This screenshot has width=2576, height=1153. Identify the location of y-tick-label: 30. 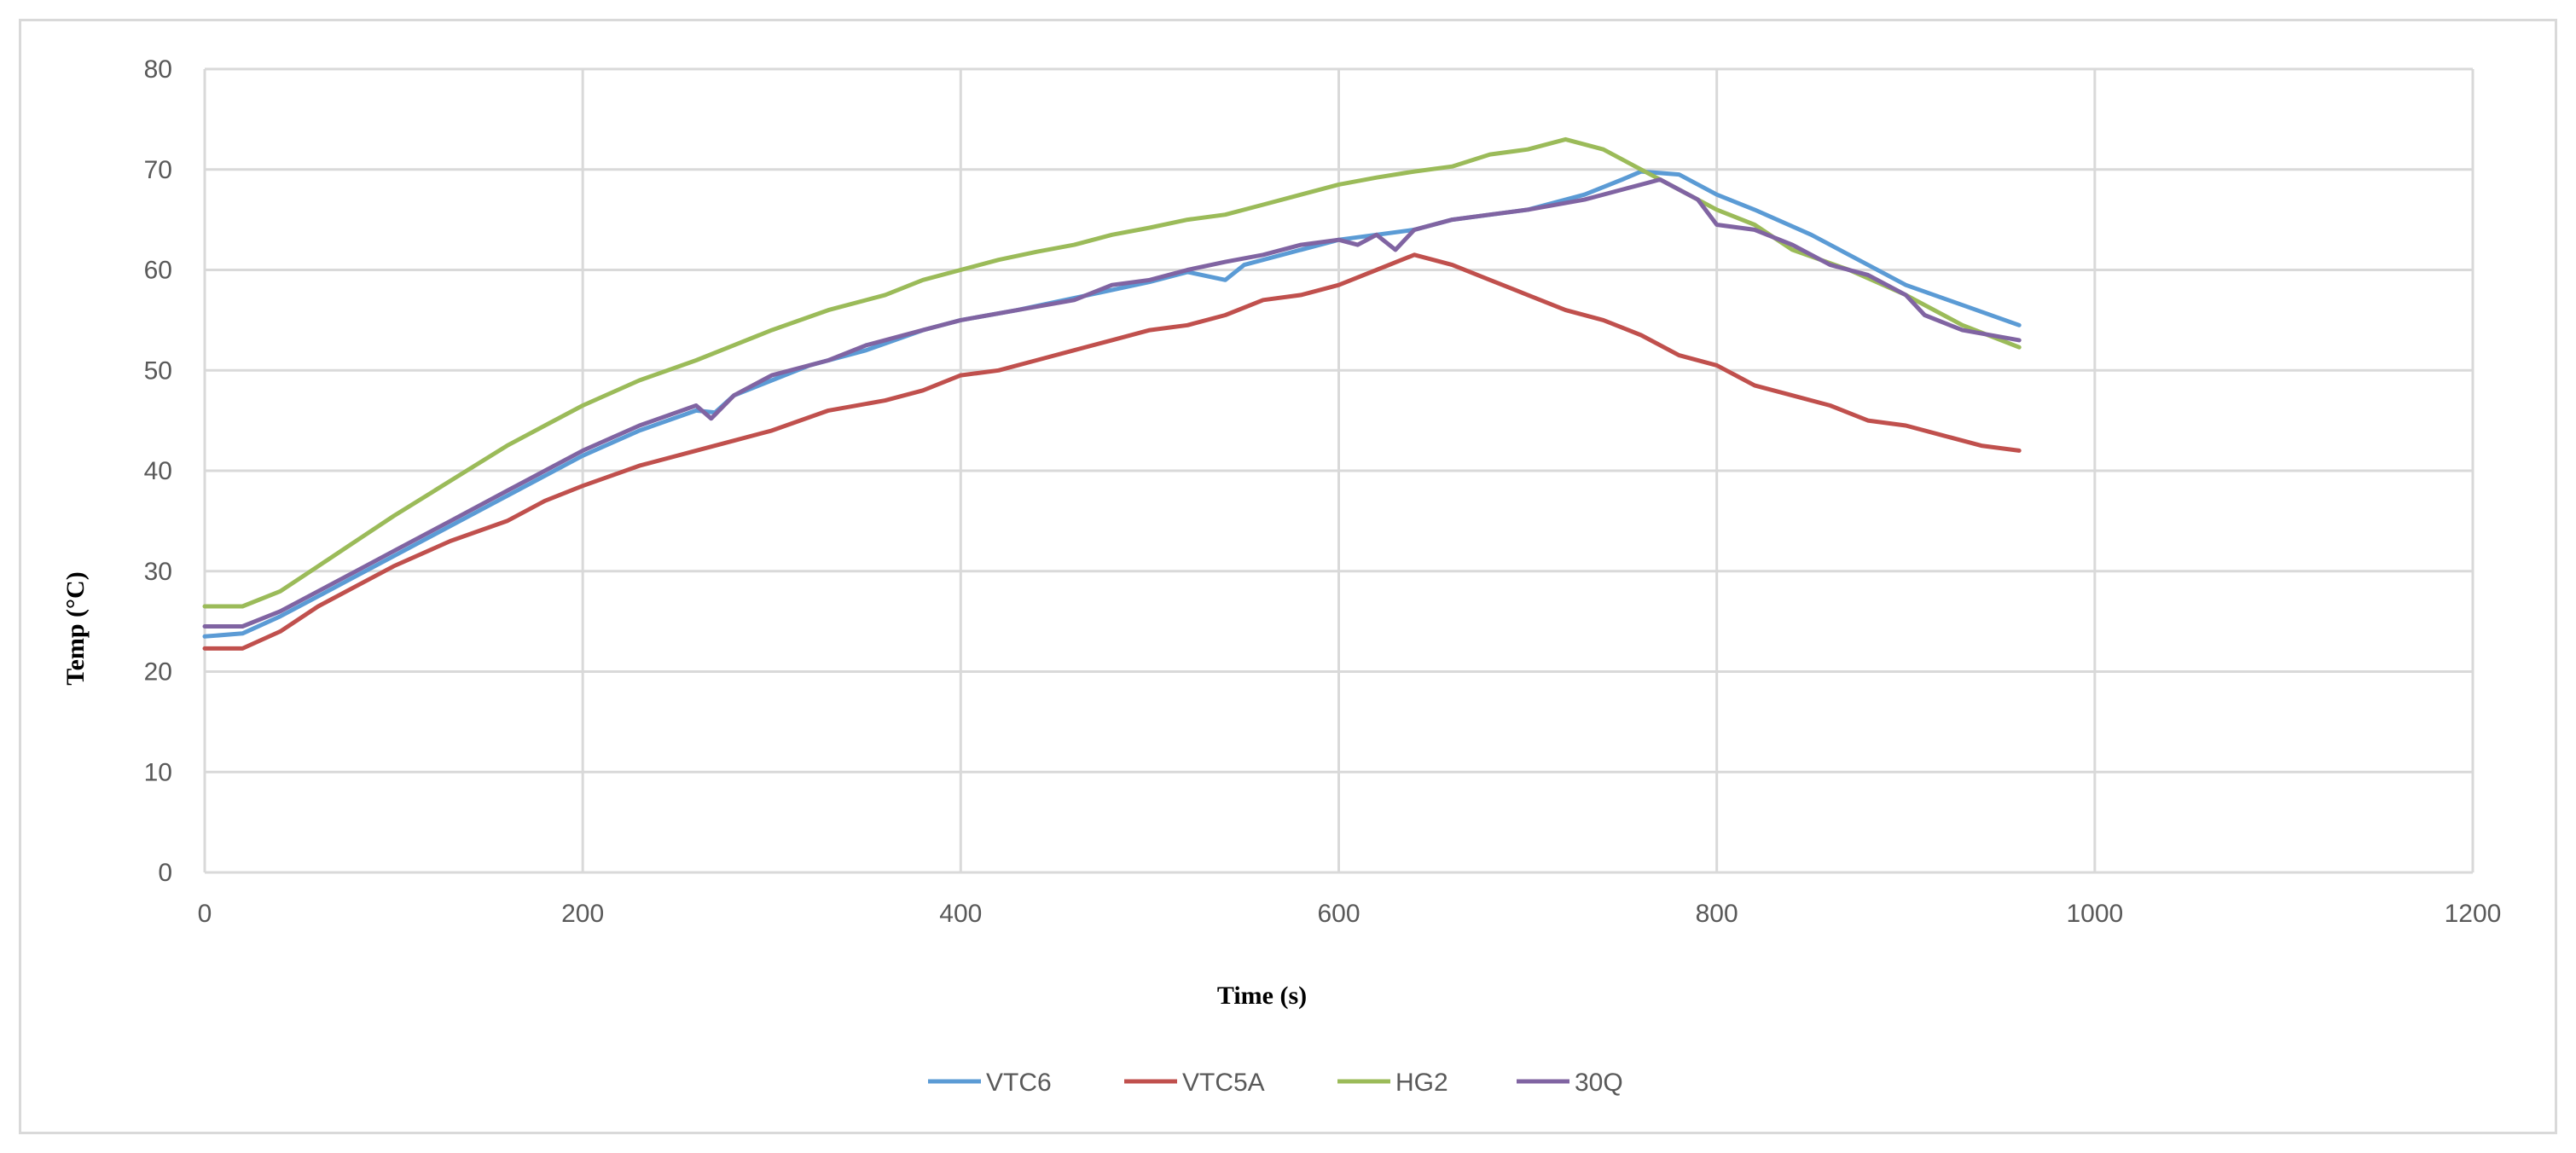
(158, 572).